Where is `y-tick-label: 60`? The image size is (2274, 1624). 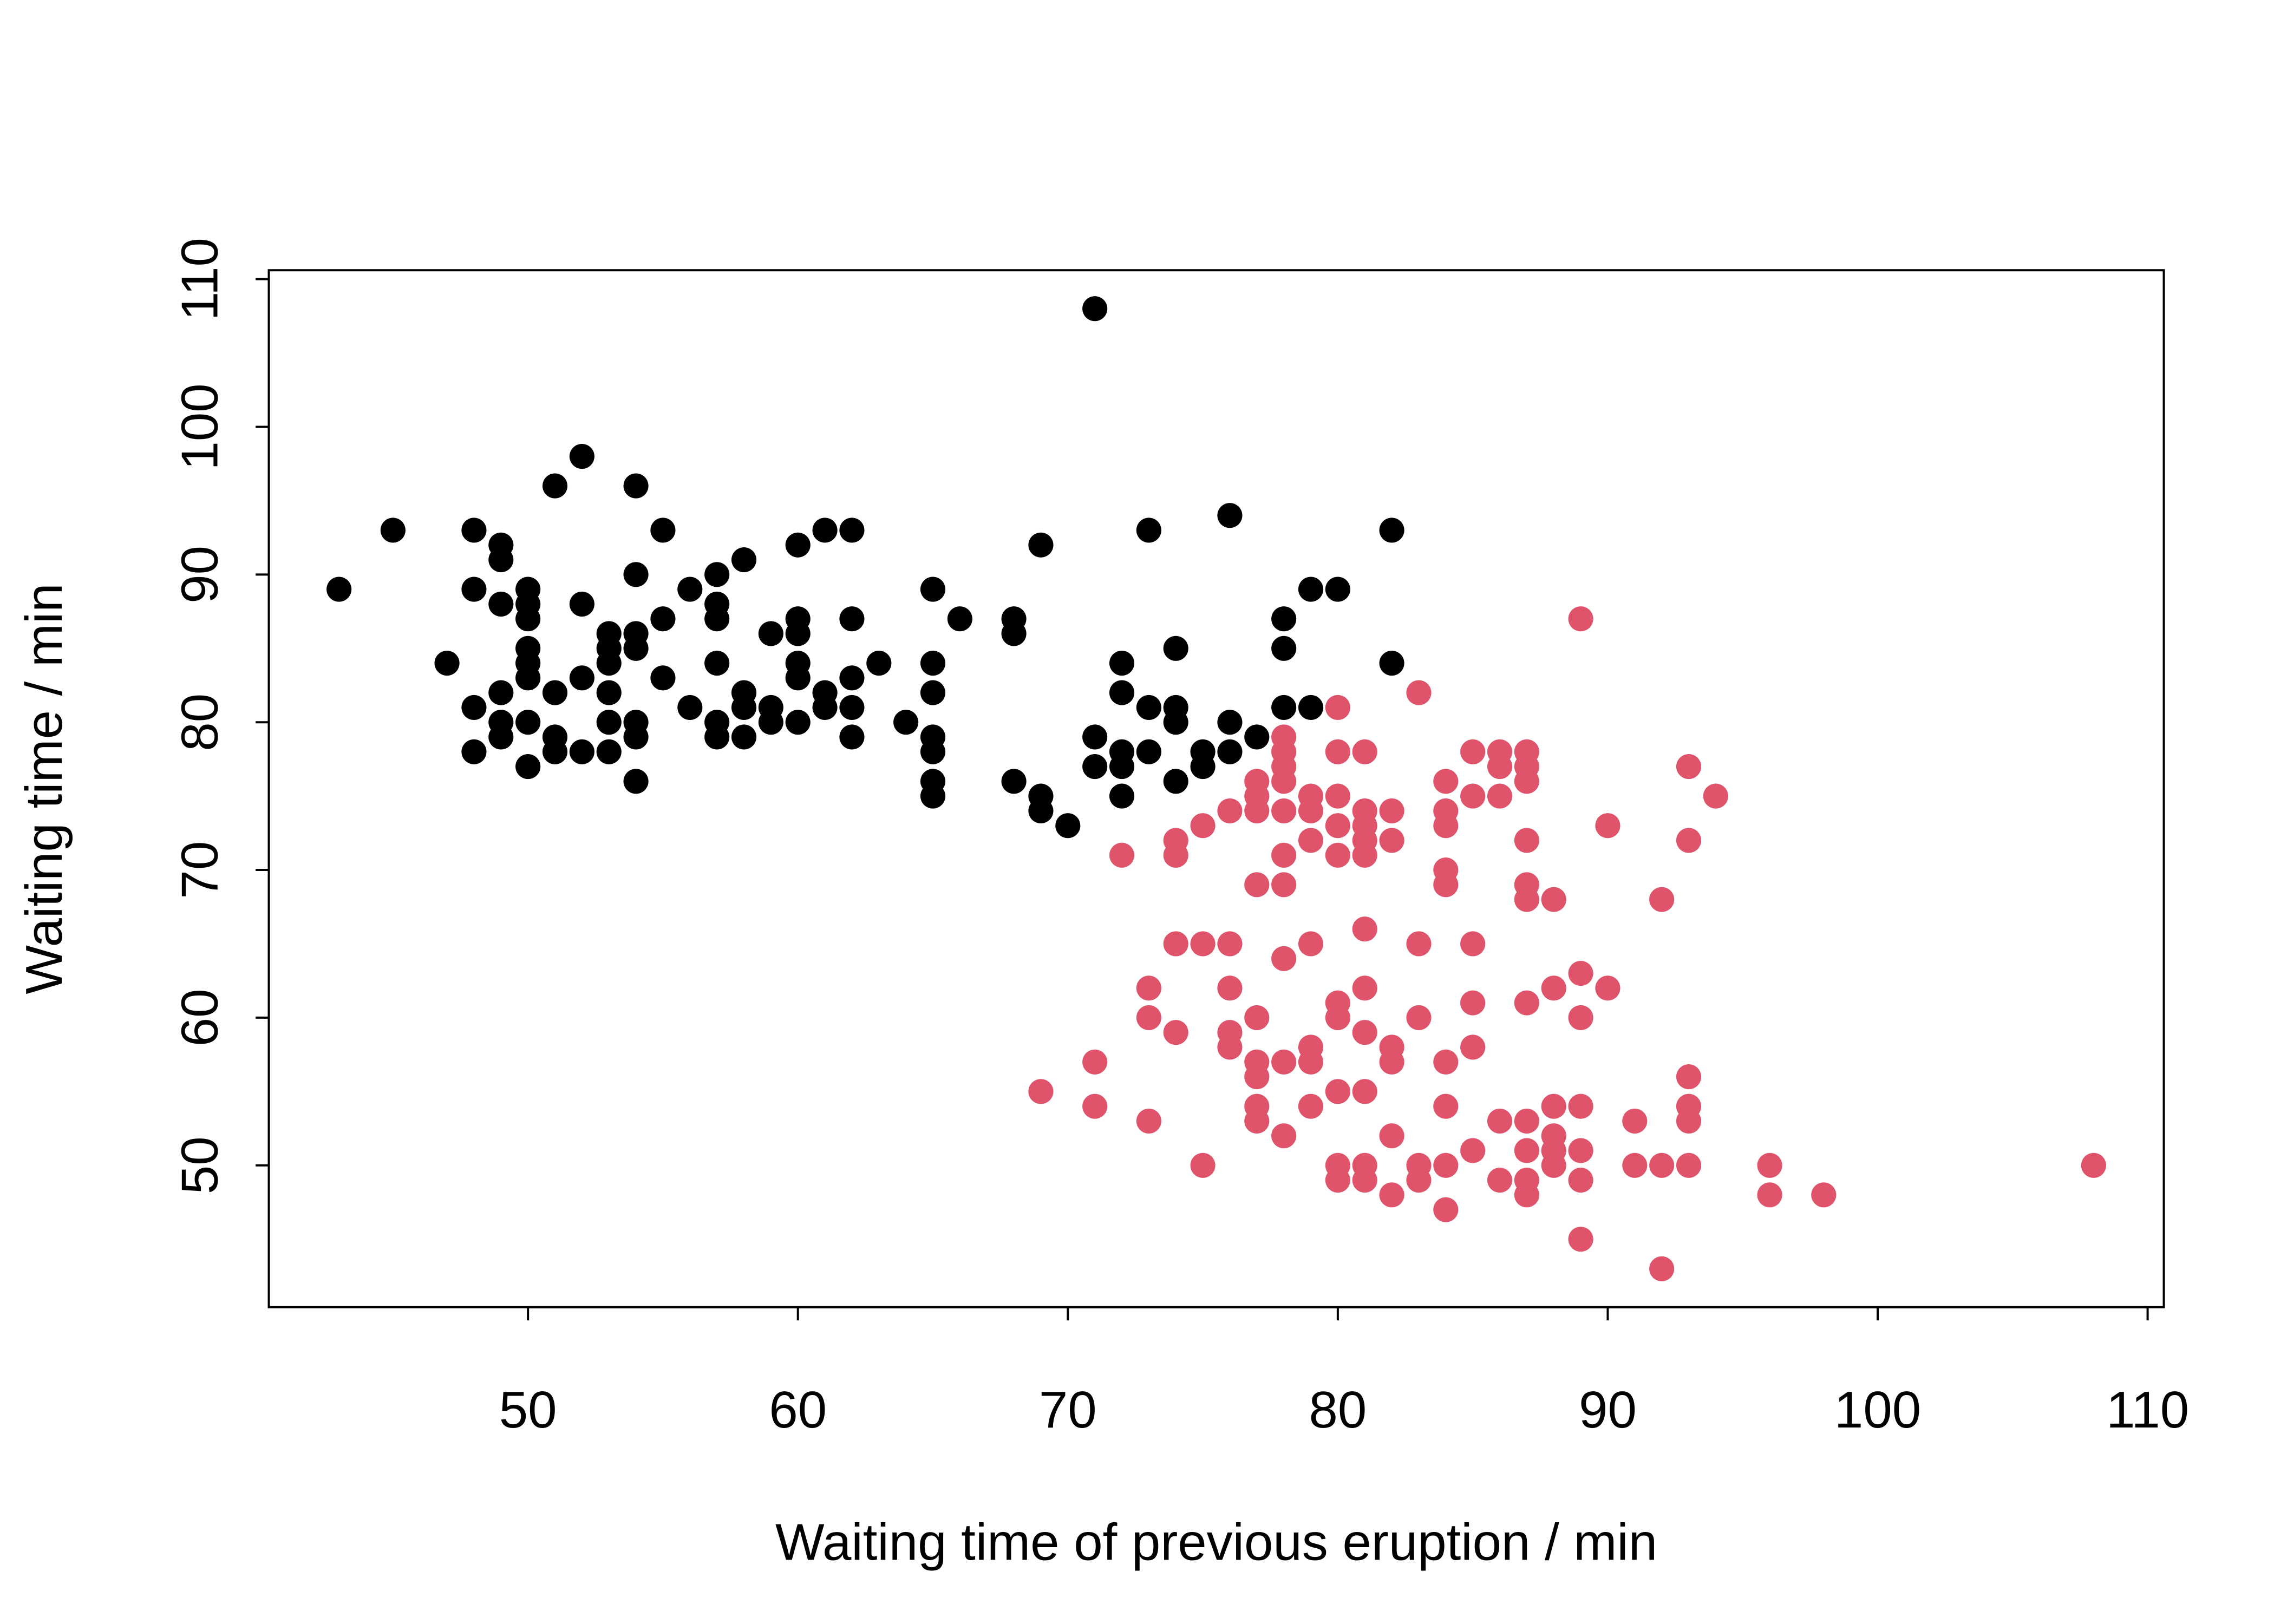 y-tick-label: 60 is located at coordinates (200, 1018).